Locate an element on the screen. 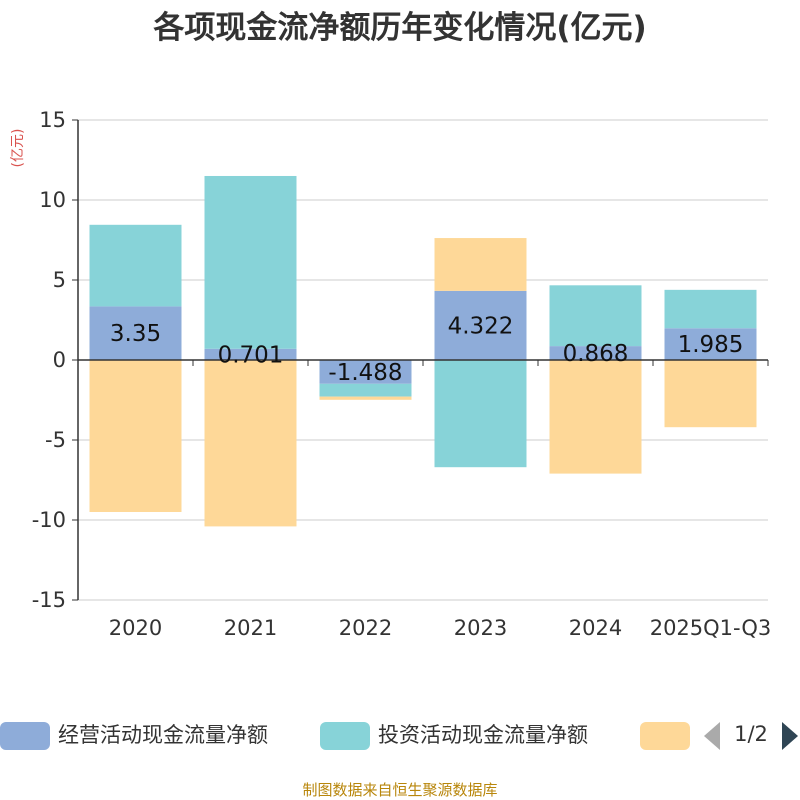 This screenshot has height=800, width=800. data-label: 0.701 is located at coordinates (251, 355).